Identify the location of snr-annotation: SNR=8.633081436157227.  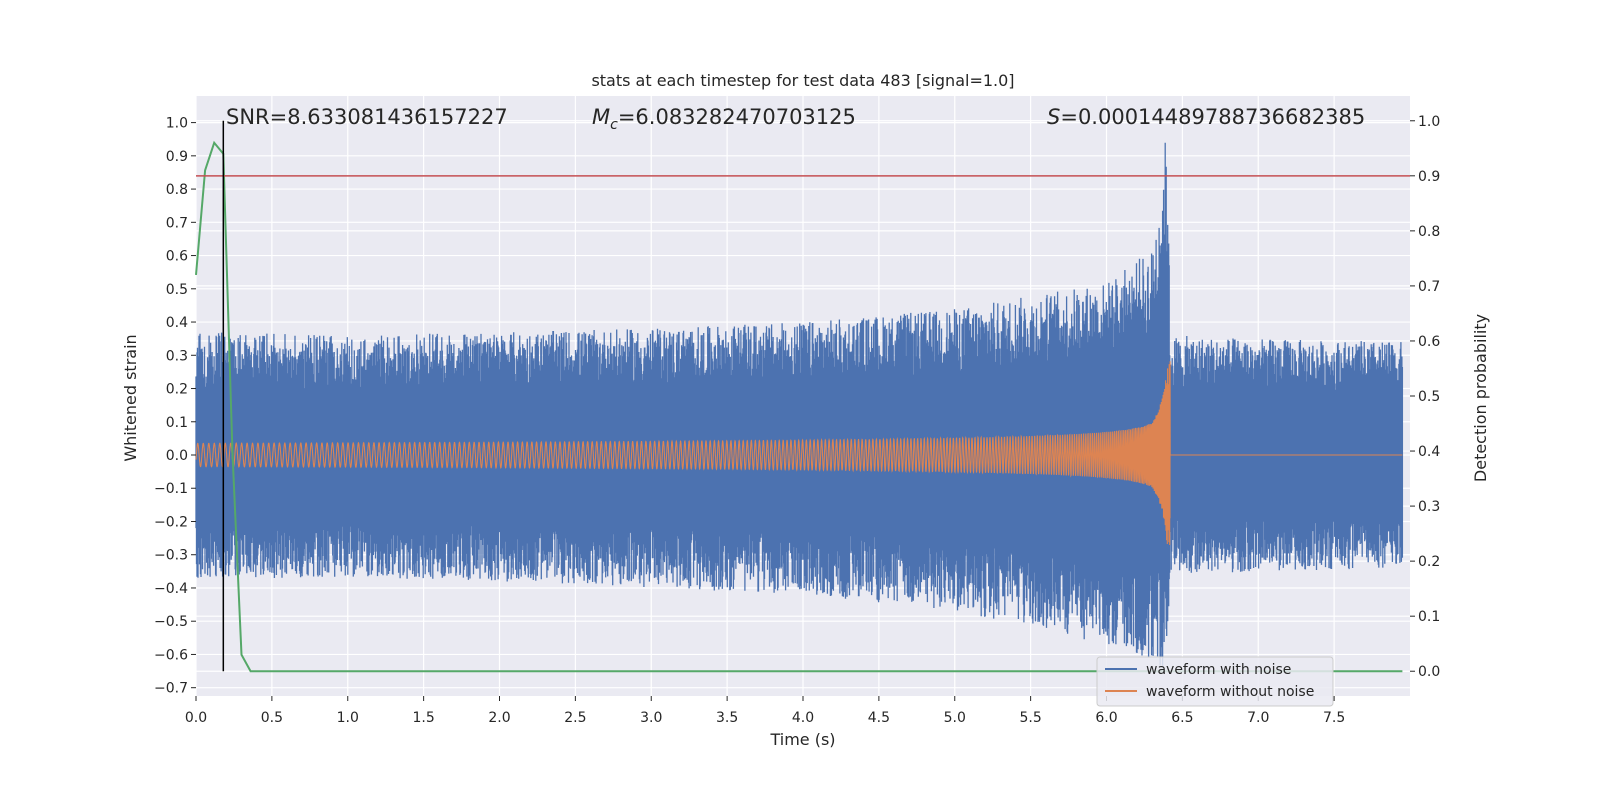
(367, 117).